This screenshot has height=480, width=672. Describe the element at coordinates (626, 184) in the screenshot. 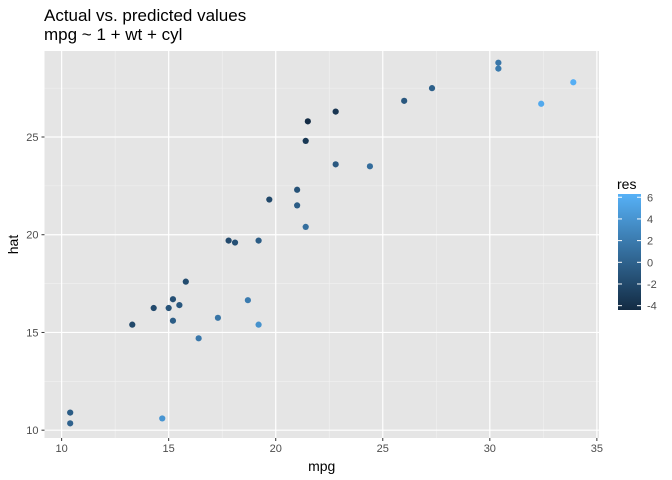

I see `legend-title: res` at that location.